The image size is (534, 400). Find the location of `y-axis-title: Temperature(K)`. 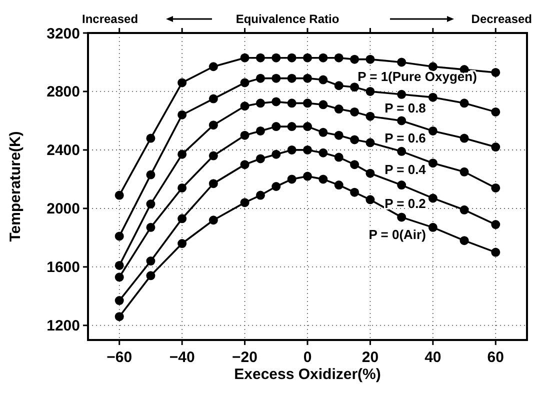

y-axis-title: Temperature(K) is located at coordinates (15, 186).